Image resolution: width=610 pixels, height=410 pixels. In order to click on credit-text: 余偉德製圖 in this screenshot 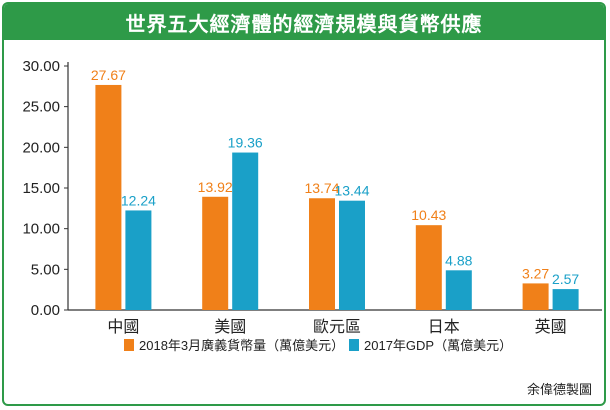, I will do `click(559, 390)`.